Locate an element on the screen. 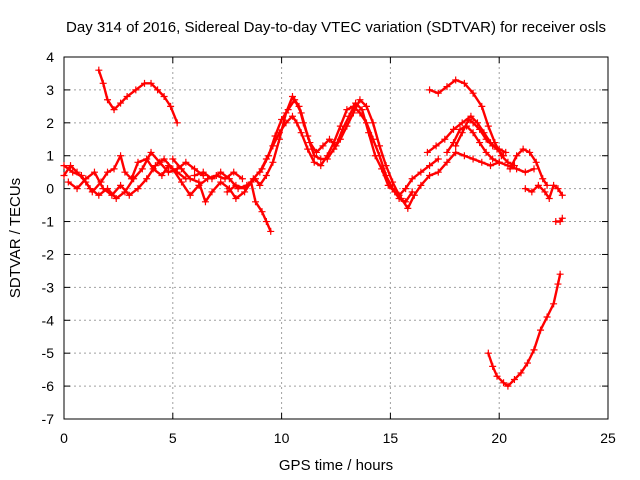 The image size is (640, 480). y-axis-label: SDTVAR / TECUs is located at coordinates (15, 238).